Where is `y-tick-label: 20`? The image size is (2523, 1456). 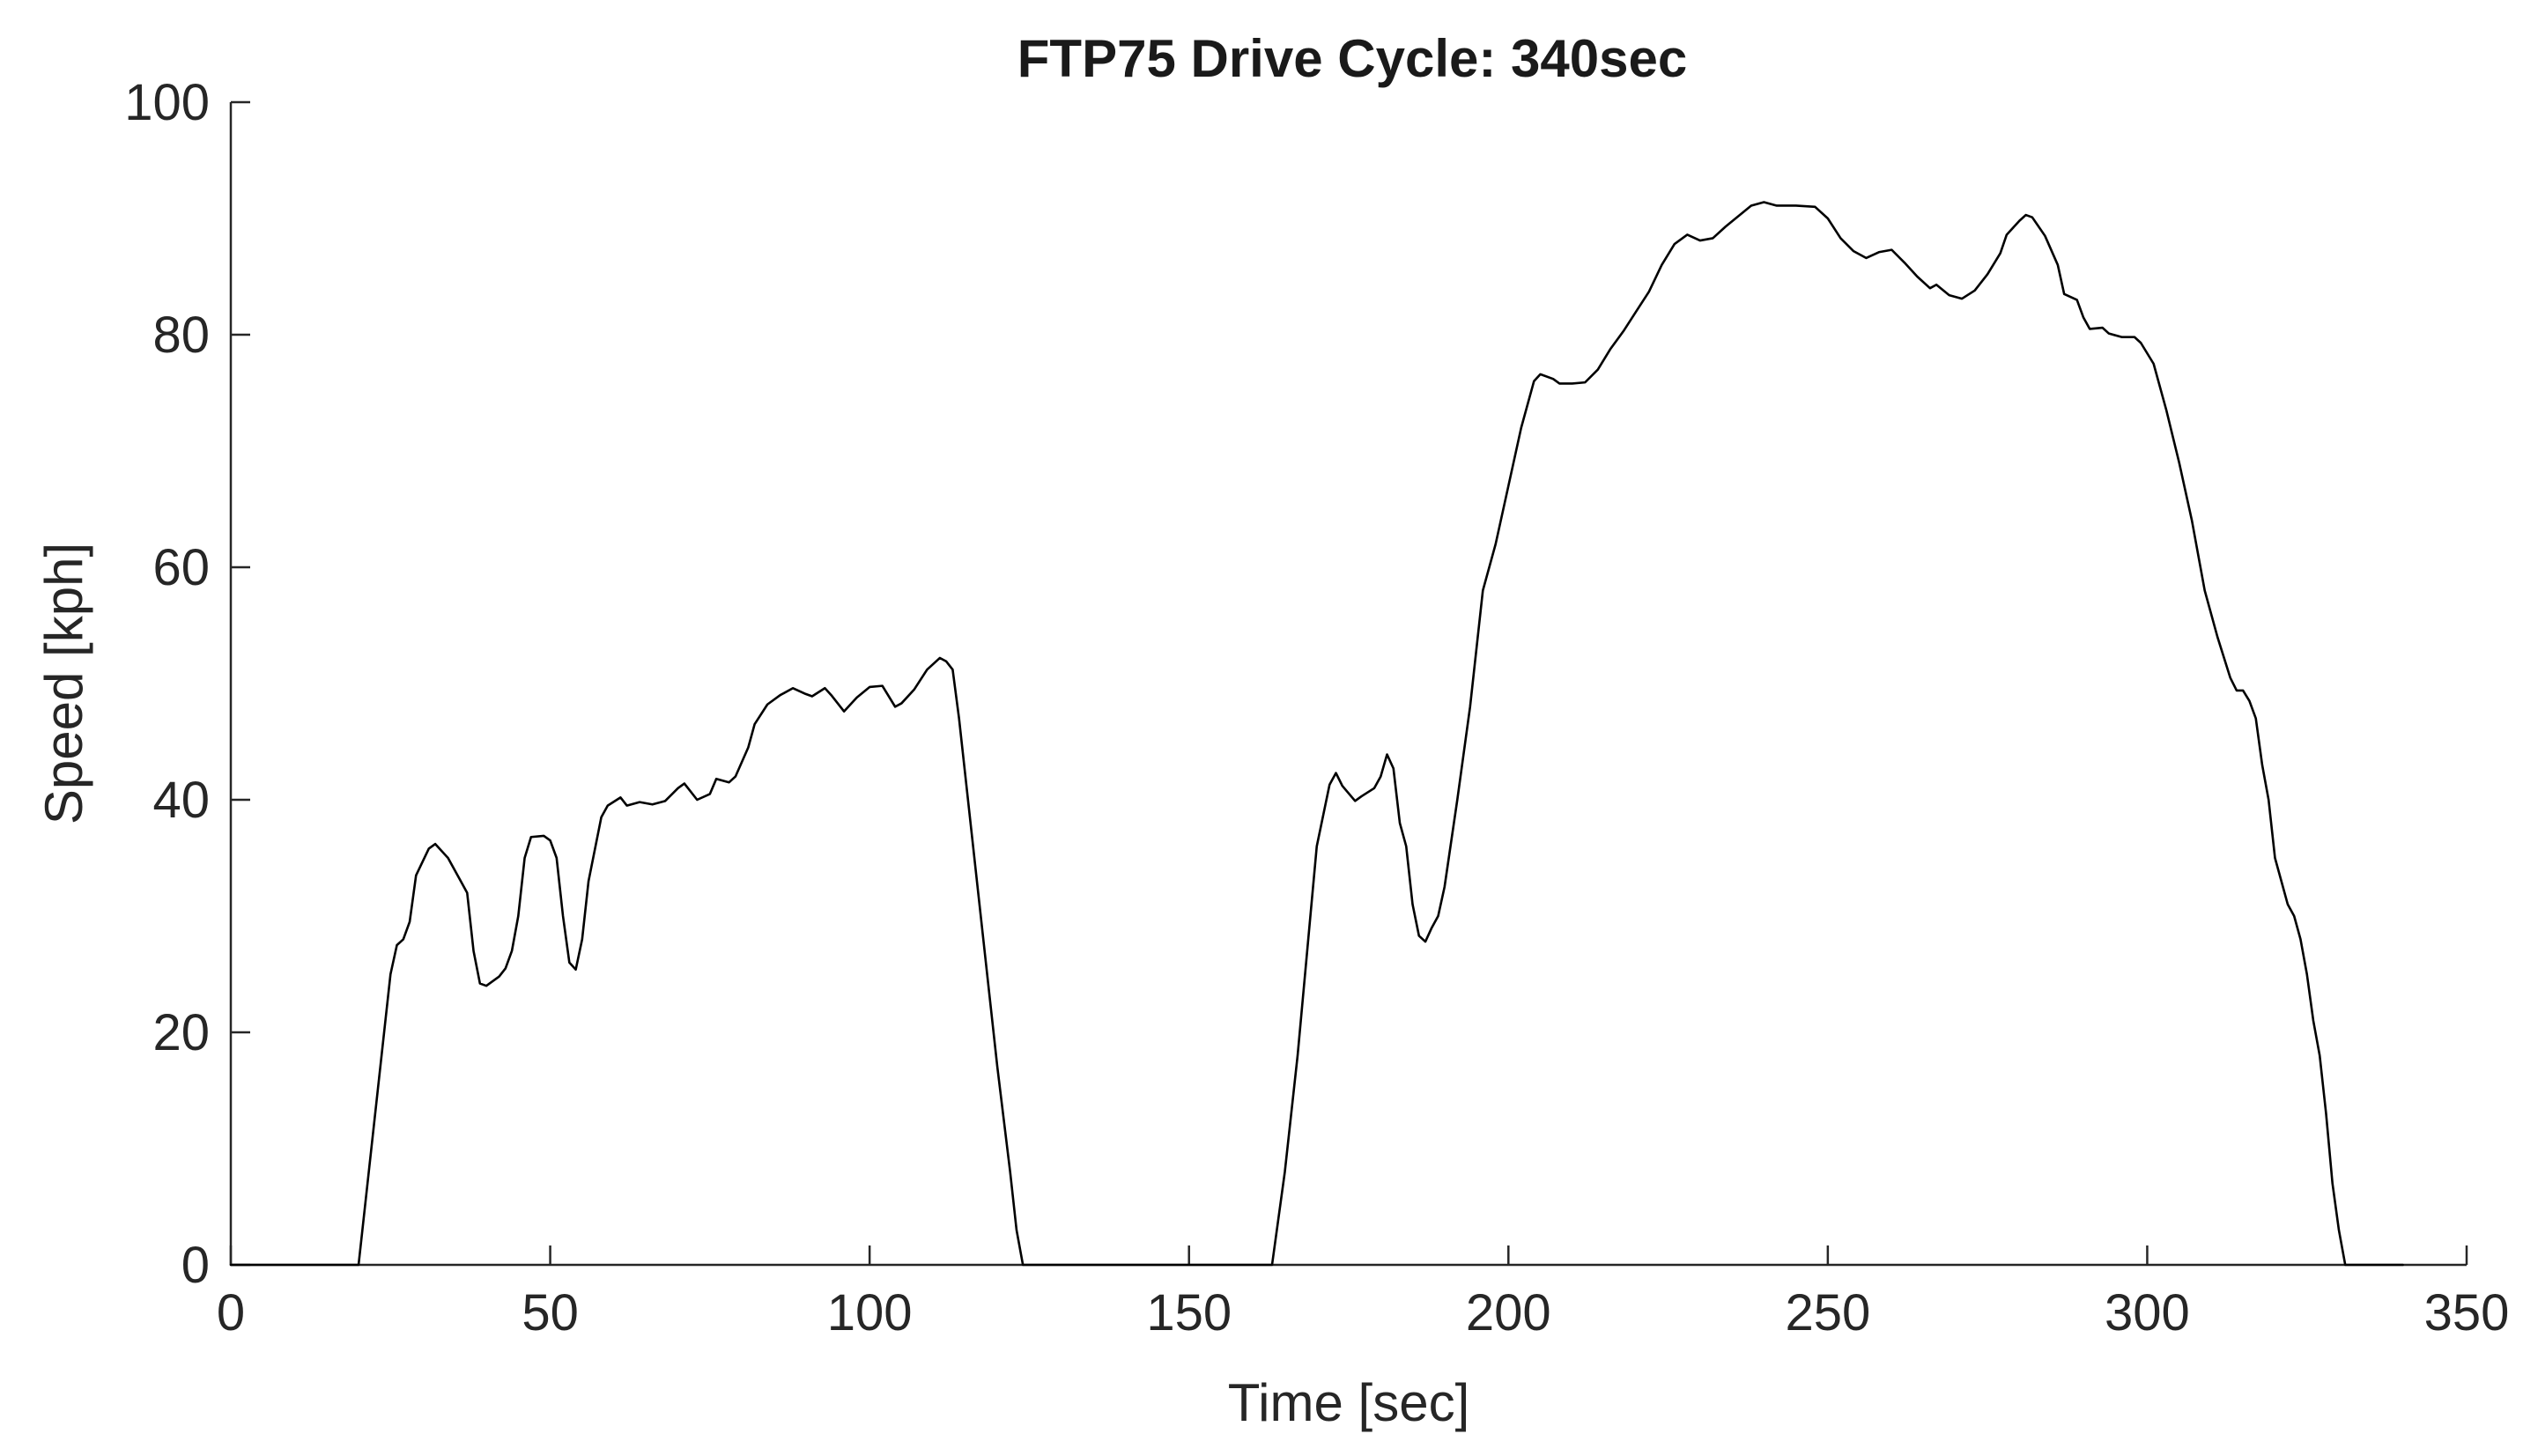
y-tick-label: 20 is located at coordinates (181, 1032).